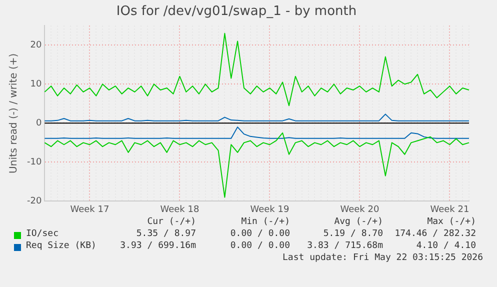 The height and width of the screenshot is (287, 497). I want to click on text: 3.93 / 699.16m, so click(158, 246).